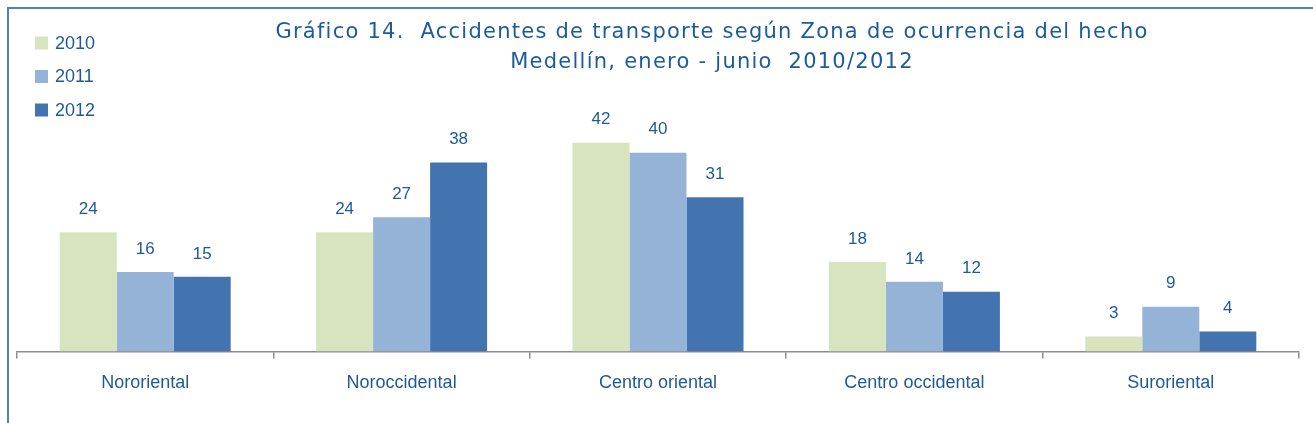  I want to click on chart-title: Gráfico 14. Accidentes de transporte según Zona de ocurrencia del hecho, so click(712, 31).